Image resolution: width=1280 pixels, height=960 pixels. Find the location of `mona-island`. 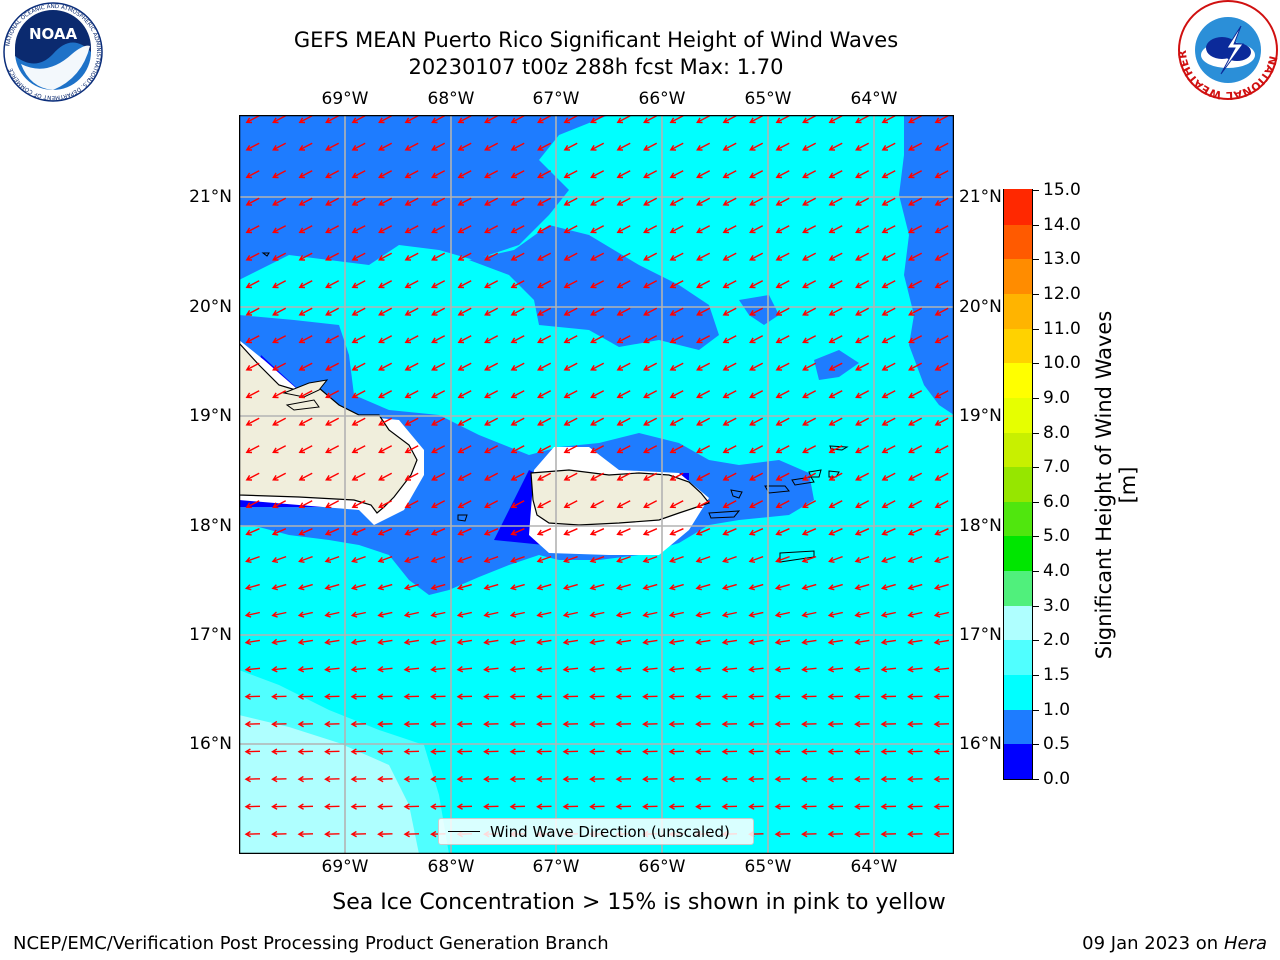

mona-island is located at coordinates (462, 518).